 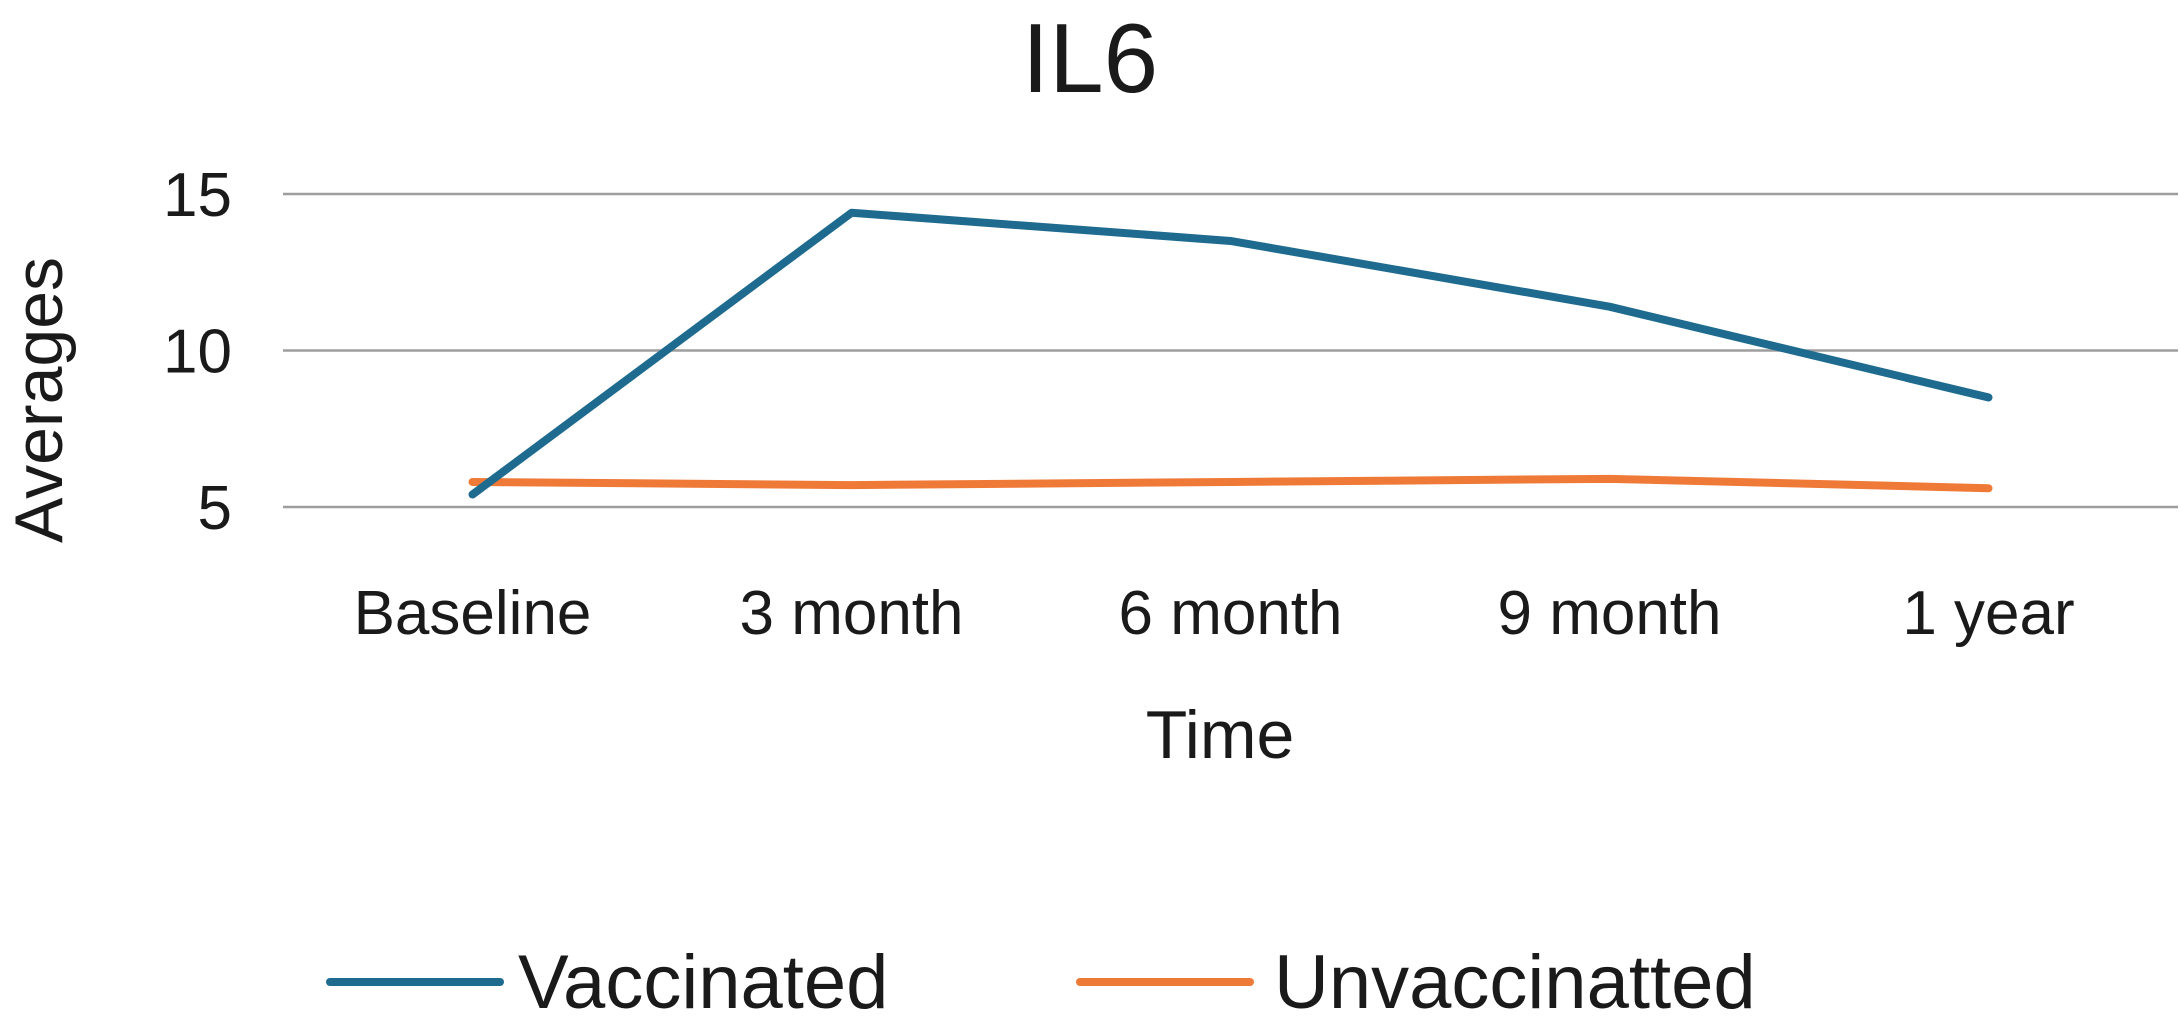 I want to click on x-tick-label: 3 month, so click(x=851, y=613).